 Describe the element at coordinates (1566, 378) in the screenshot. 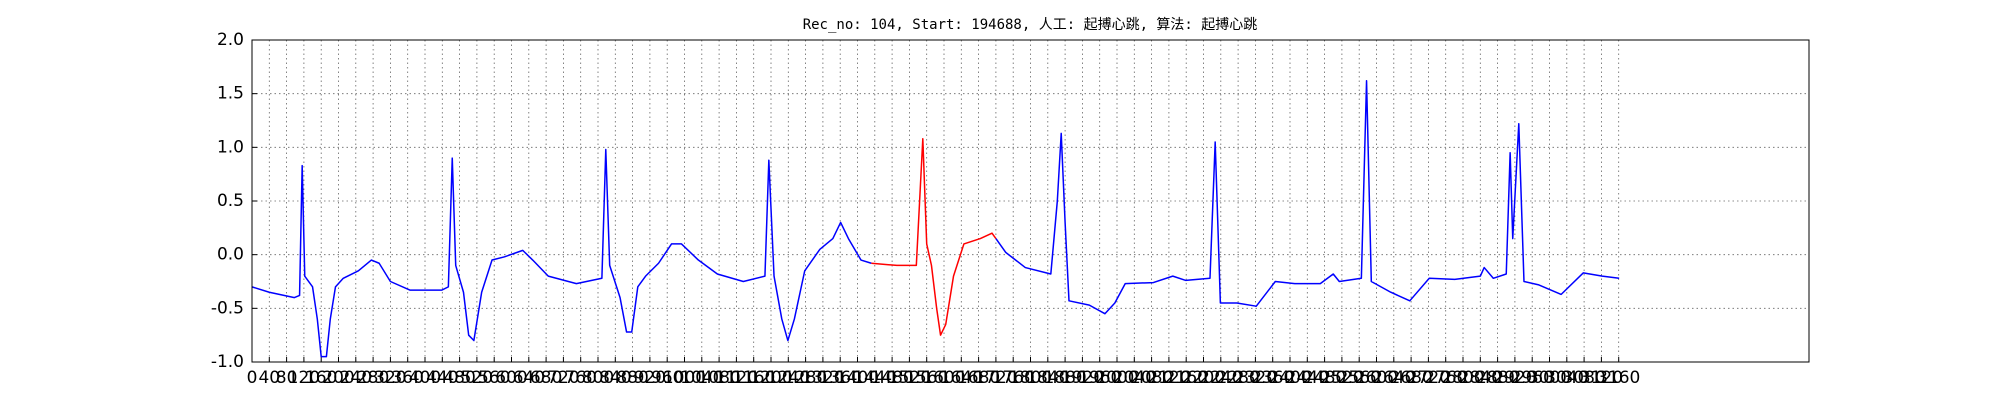

I see `x-tick-label: 3040` at that location.